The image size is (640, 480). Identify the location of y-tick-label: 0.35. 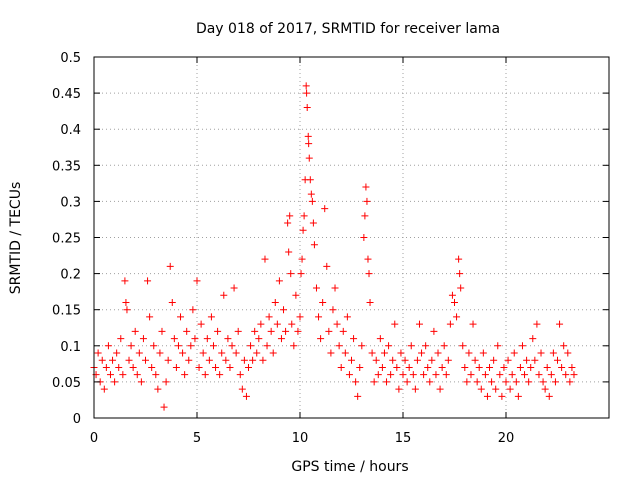
(66, 166).